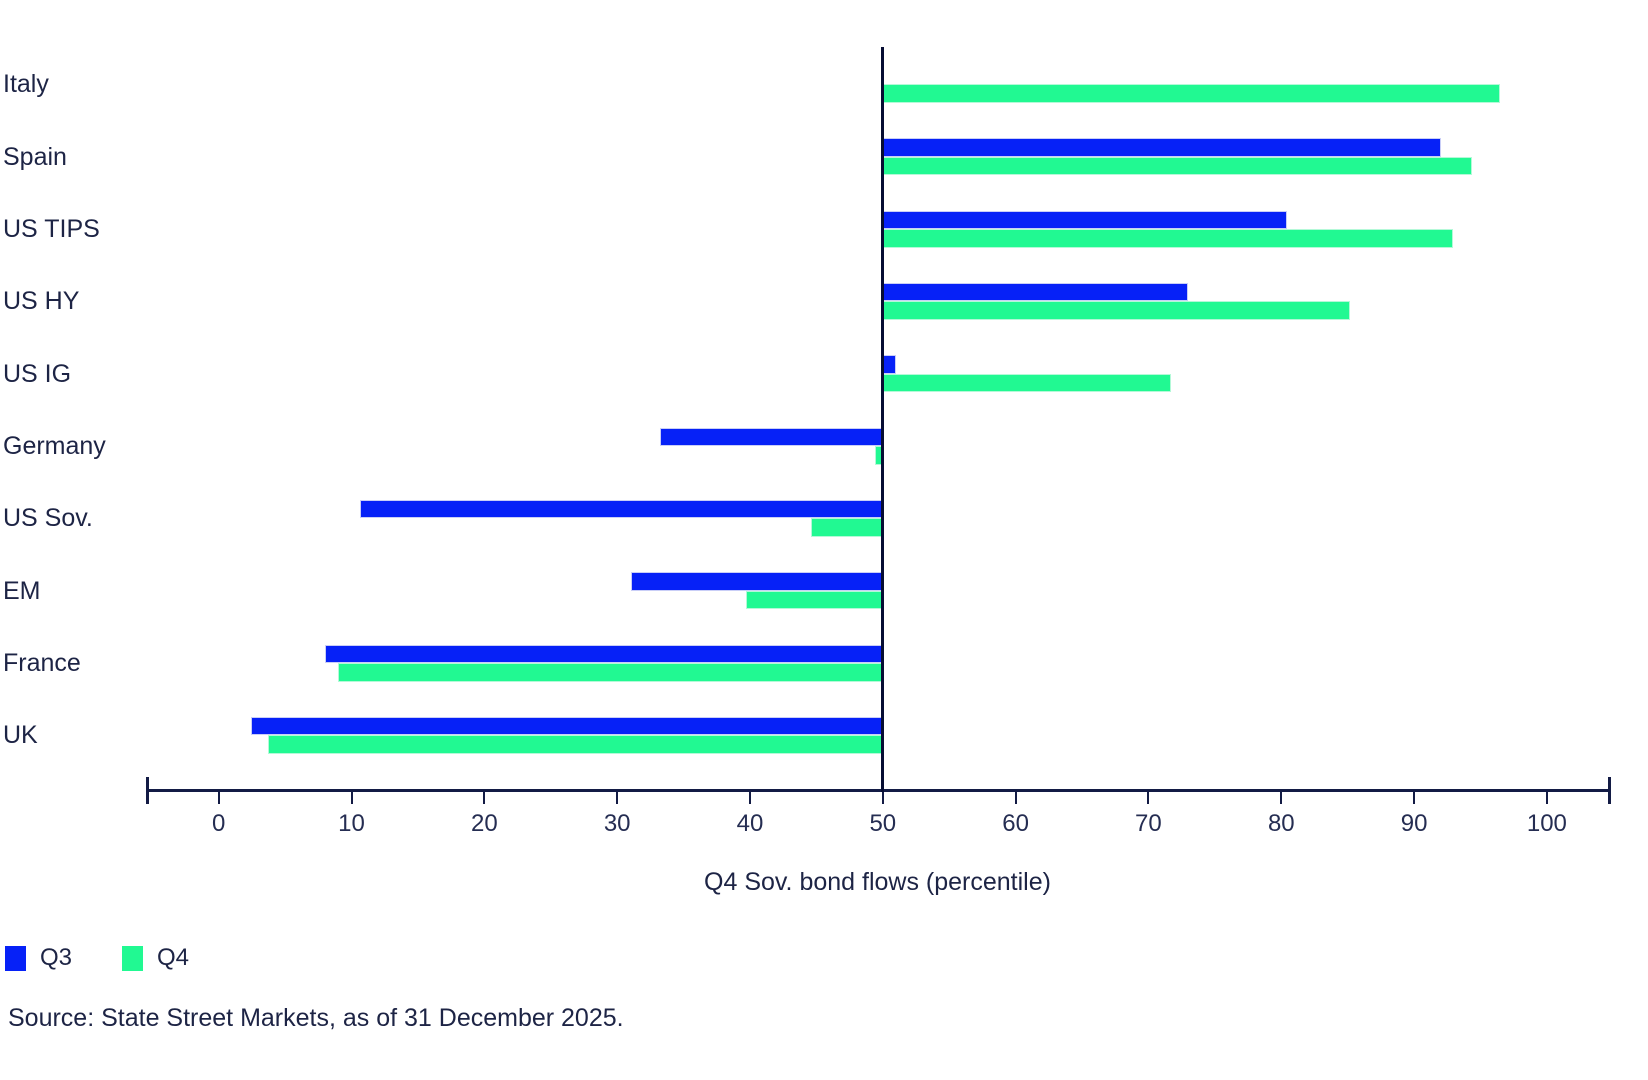 This screenshot has width=1648, height=1080. What do you see at coordinates (1015, 823) in the screenshot?
I see `axis-tick-label: 60` at bounding box center [1015, 823].